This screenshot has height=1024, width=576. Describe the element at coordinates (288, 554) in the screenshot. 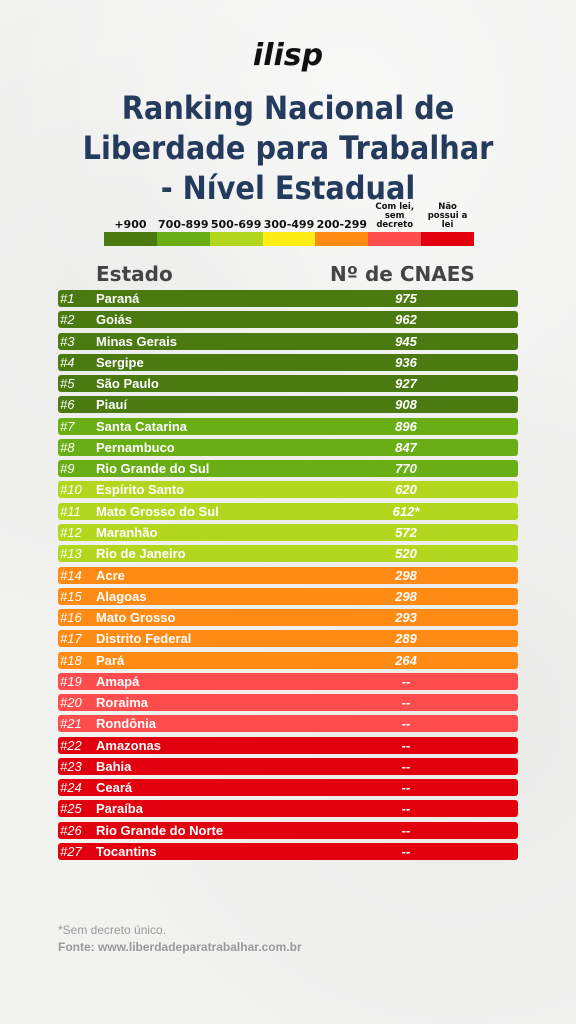

I see `table-row: #13 Rio de Janeiro 520` at that location.